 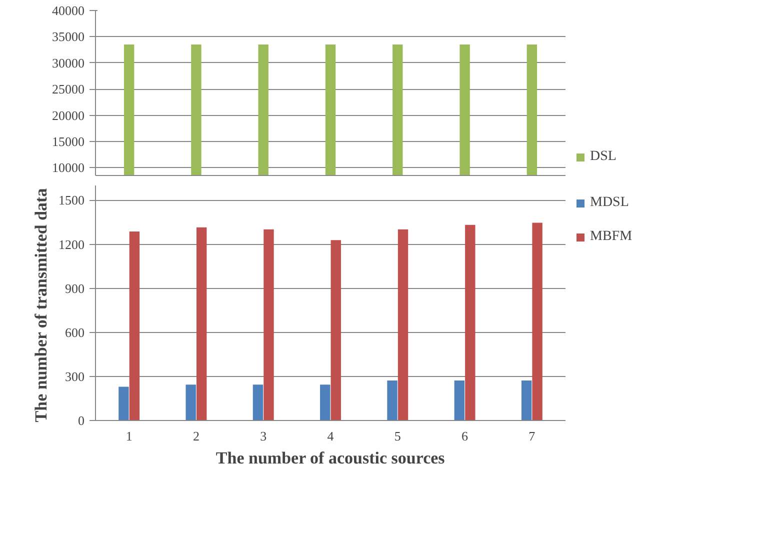 What do you see at coordinates (71, 244) in the screenshot?
I see `y-tick-label: 1200` at bounding box center [71, 244].